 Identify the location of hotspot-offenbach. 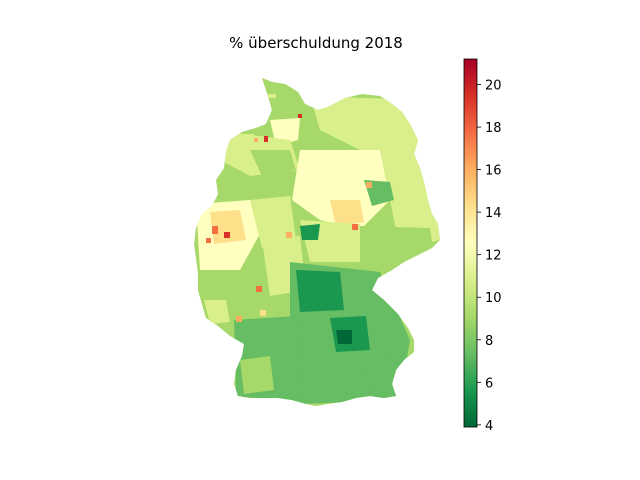
(259, 289).